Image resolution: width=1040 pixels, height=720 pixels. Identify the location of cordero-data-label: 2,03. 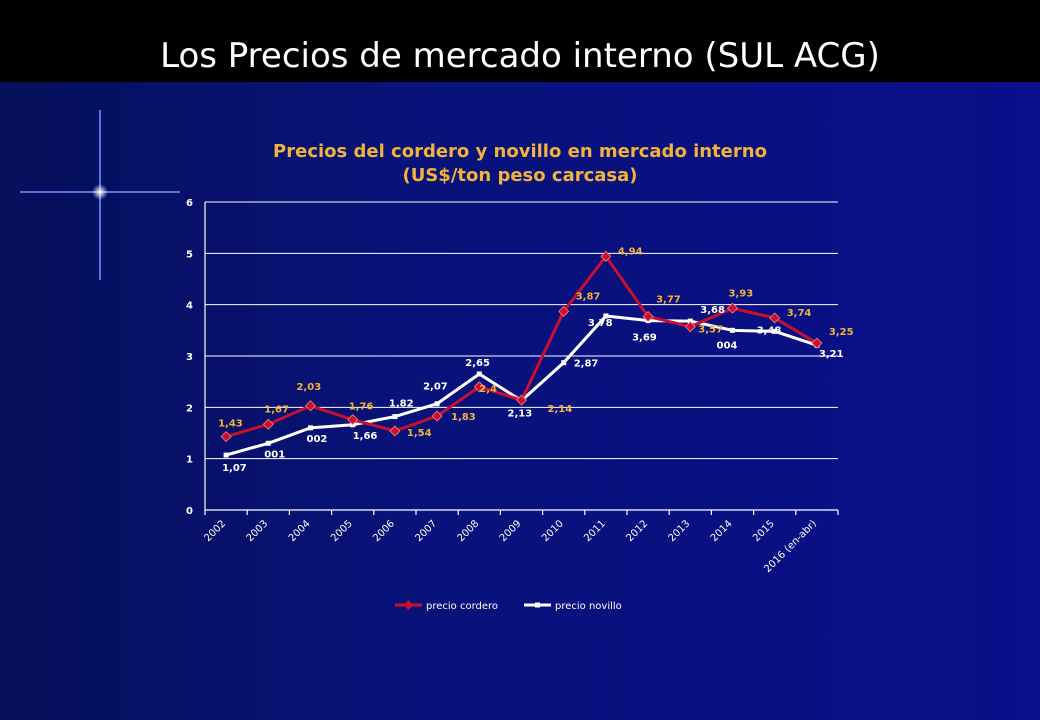
(309, 387).